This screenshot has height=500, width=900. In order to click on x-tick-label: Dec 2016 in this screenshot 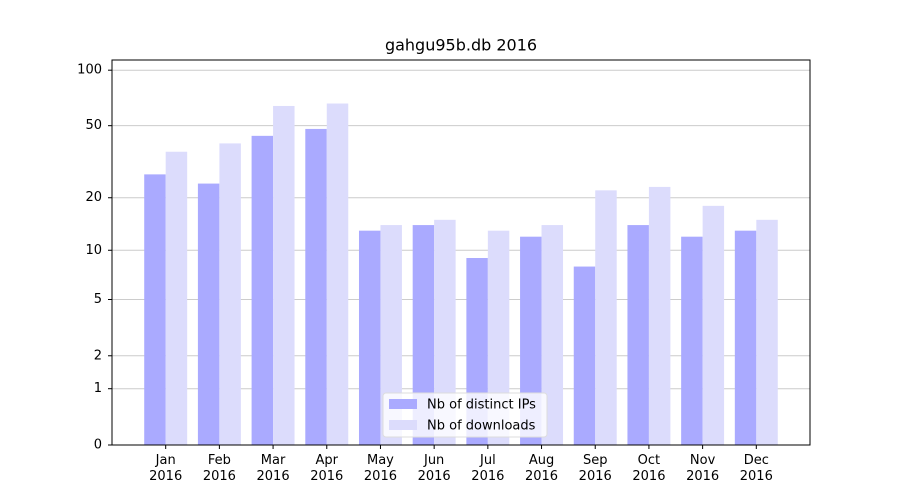, I will do `click(756, 468)`.